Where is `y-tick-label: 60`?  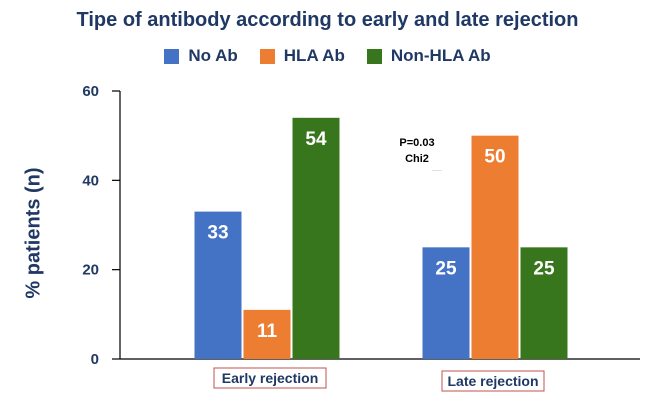
y-tick-label: 60 is located at coordinates (90, 91).